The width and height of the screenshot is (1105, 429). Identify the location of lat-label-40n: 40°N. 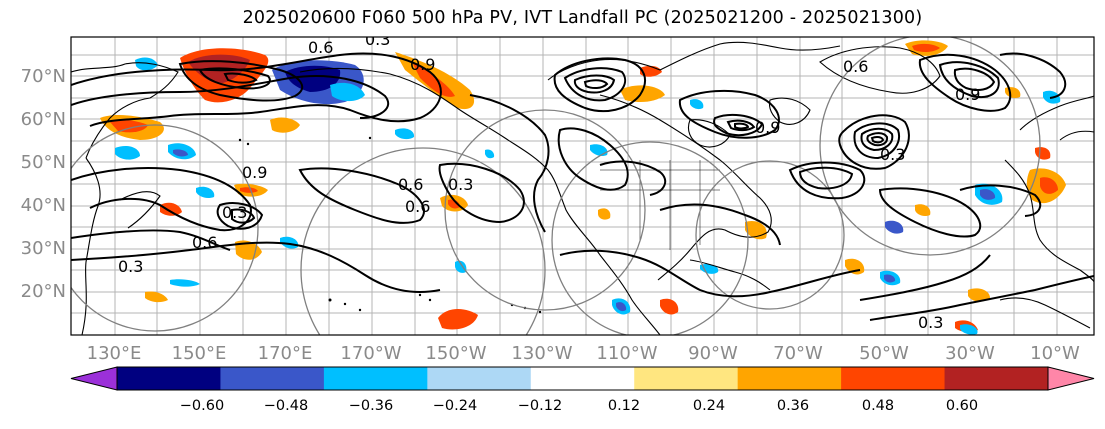
(43, 205).